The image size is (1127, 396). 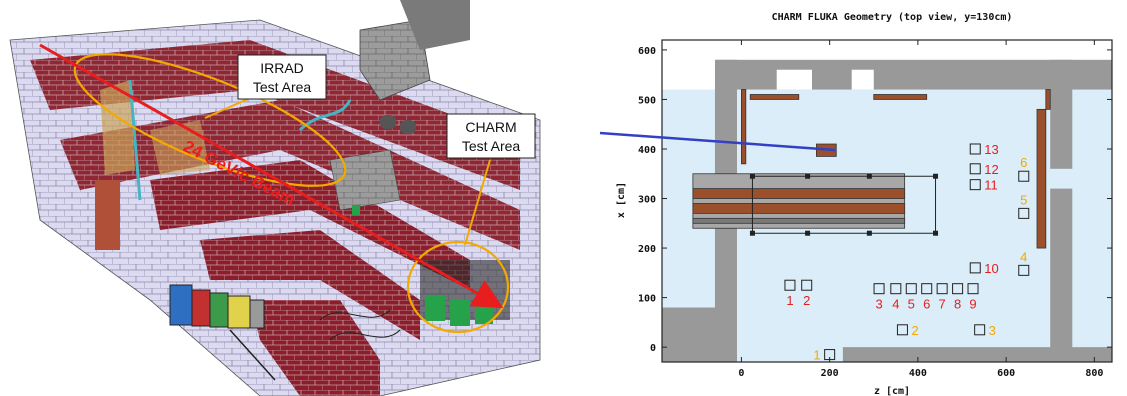 What do you see at coordinates (1023, 162) in the screenshot?
I see `orange-position-label: 6` at bounding box center [1023, 162].